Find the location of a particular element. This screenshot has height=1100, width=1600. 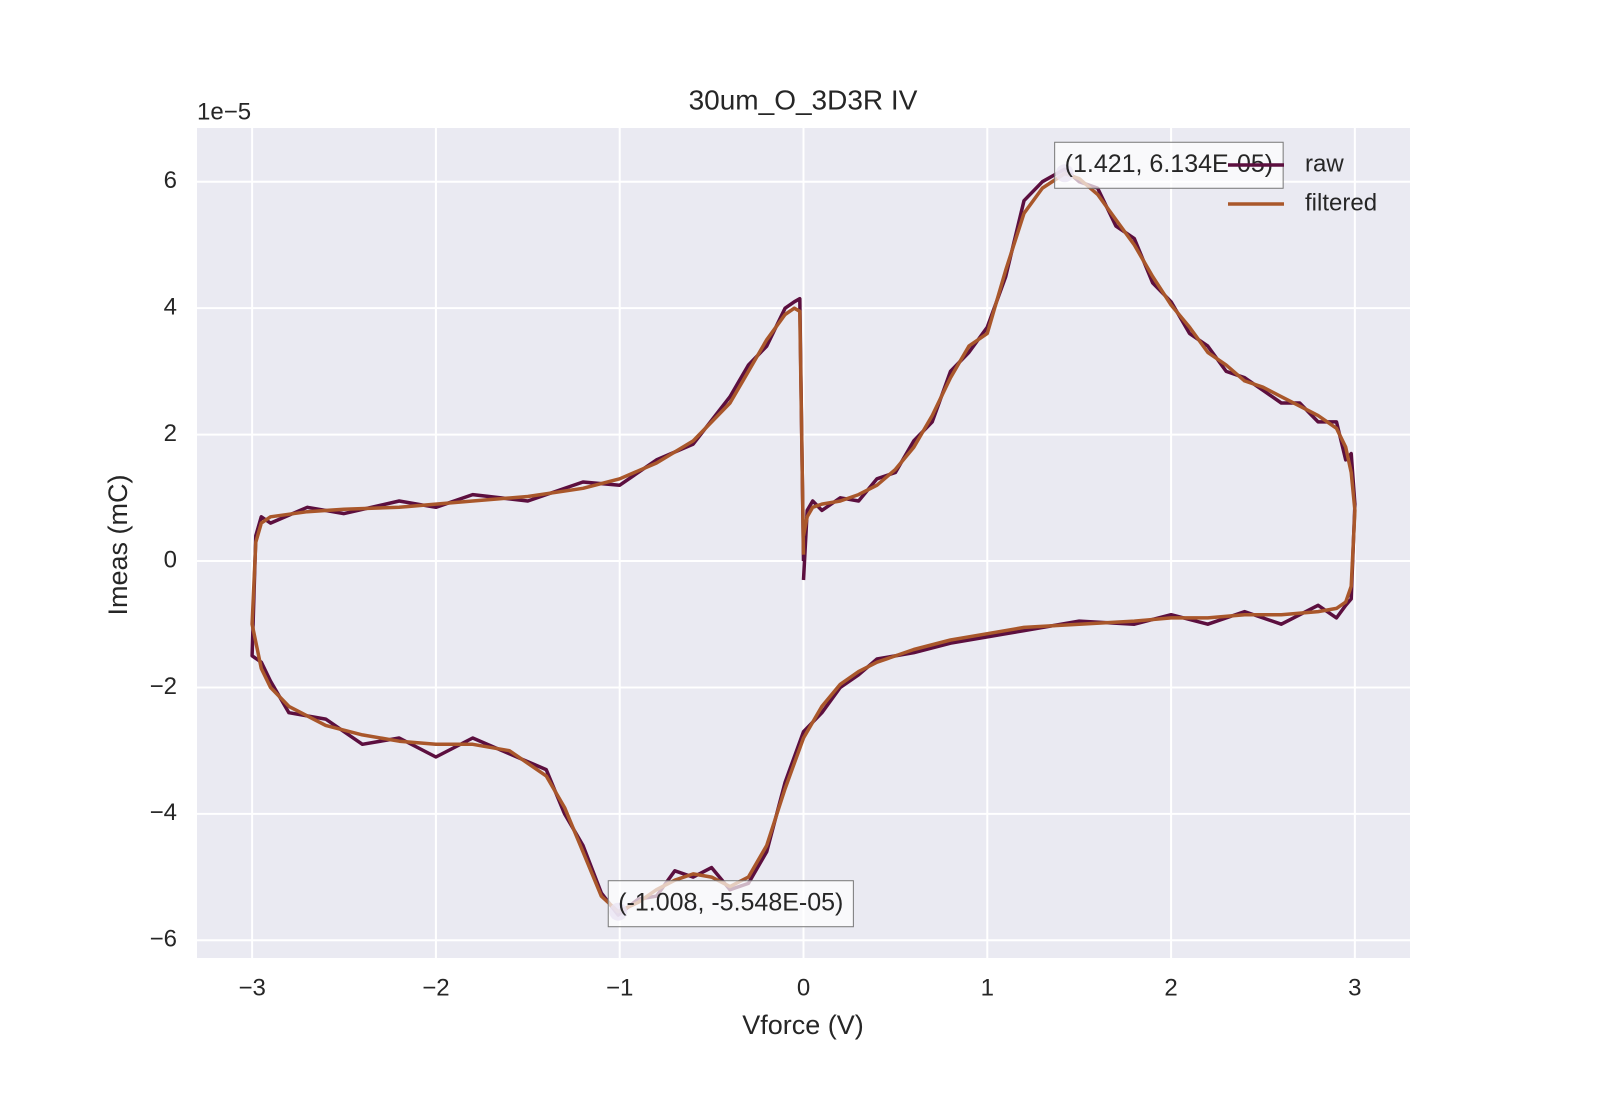

x-tick-label: −1 is located at coordinates (619, 987).